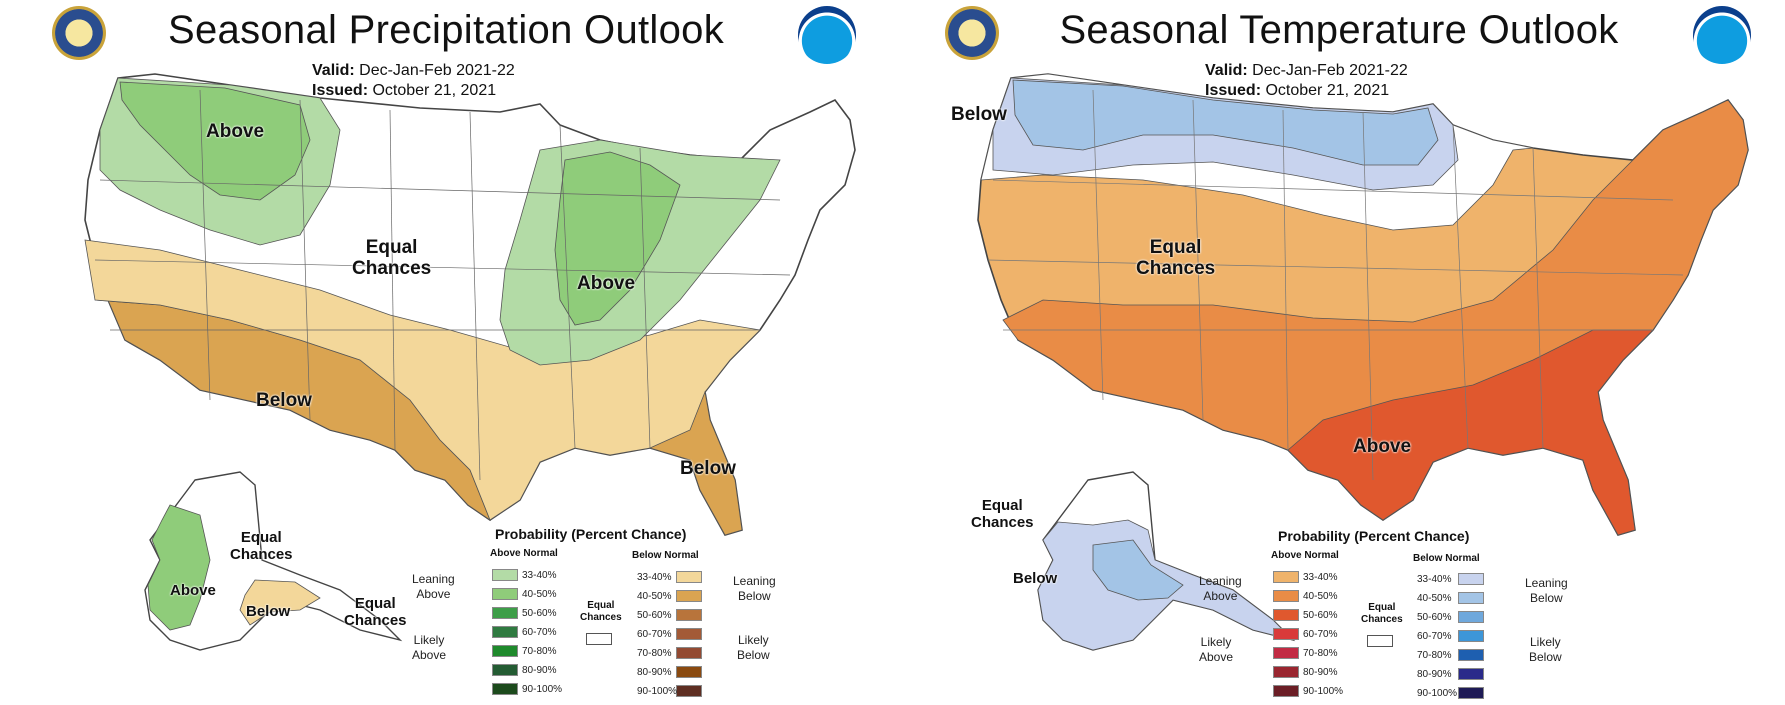  Describe the element at coordinates (617, 238) in the screenshot. I see `above-core-ohio-valley` at that location.